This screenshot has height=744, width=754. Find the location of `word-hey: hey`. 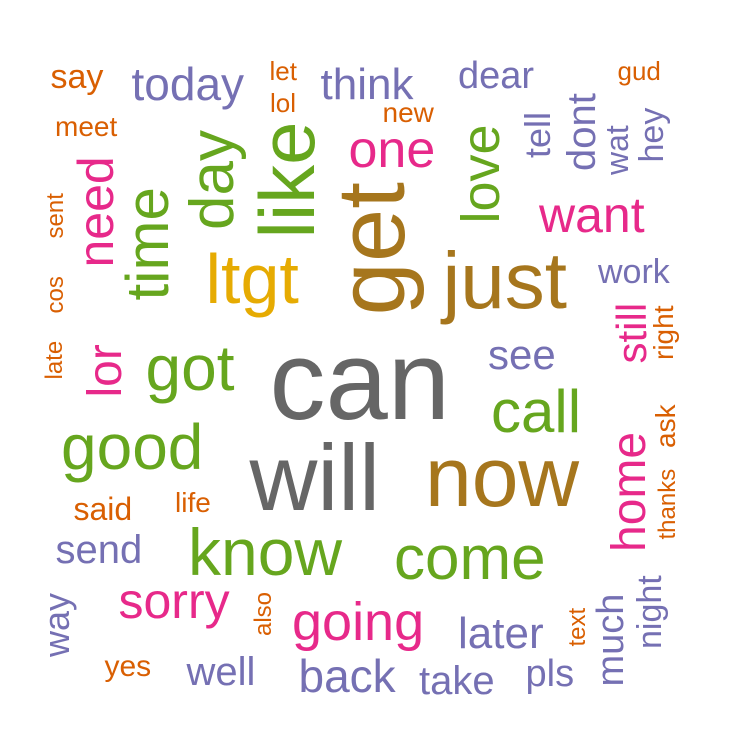

word-hey: hey is located at coordinates (652, 135).